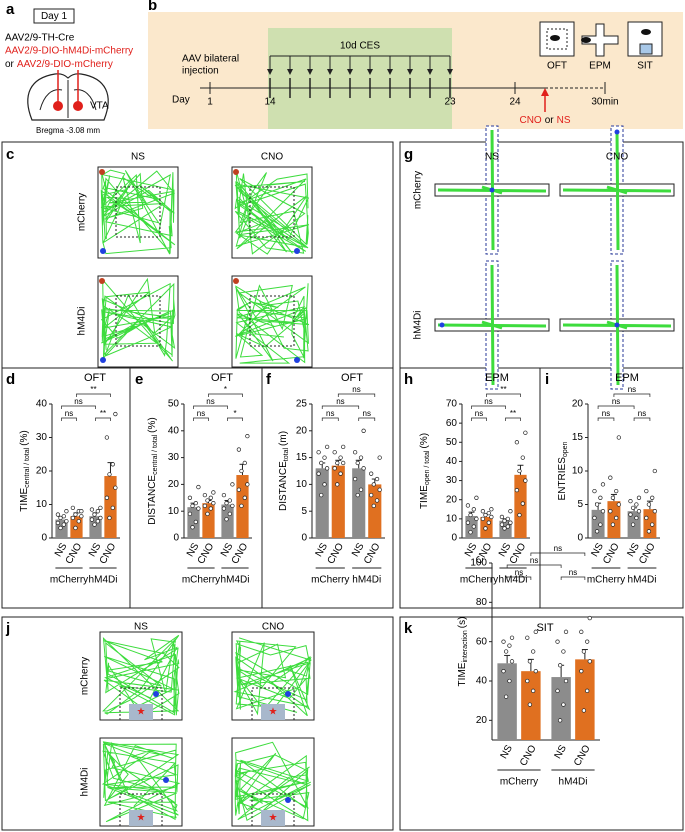 This screenshot has height=832, width=685. I want to click on y-axis-label: ENTRIESopen, so click(563, 470).